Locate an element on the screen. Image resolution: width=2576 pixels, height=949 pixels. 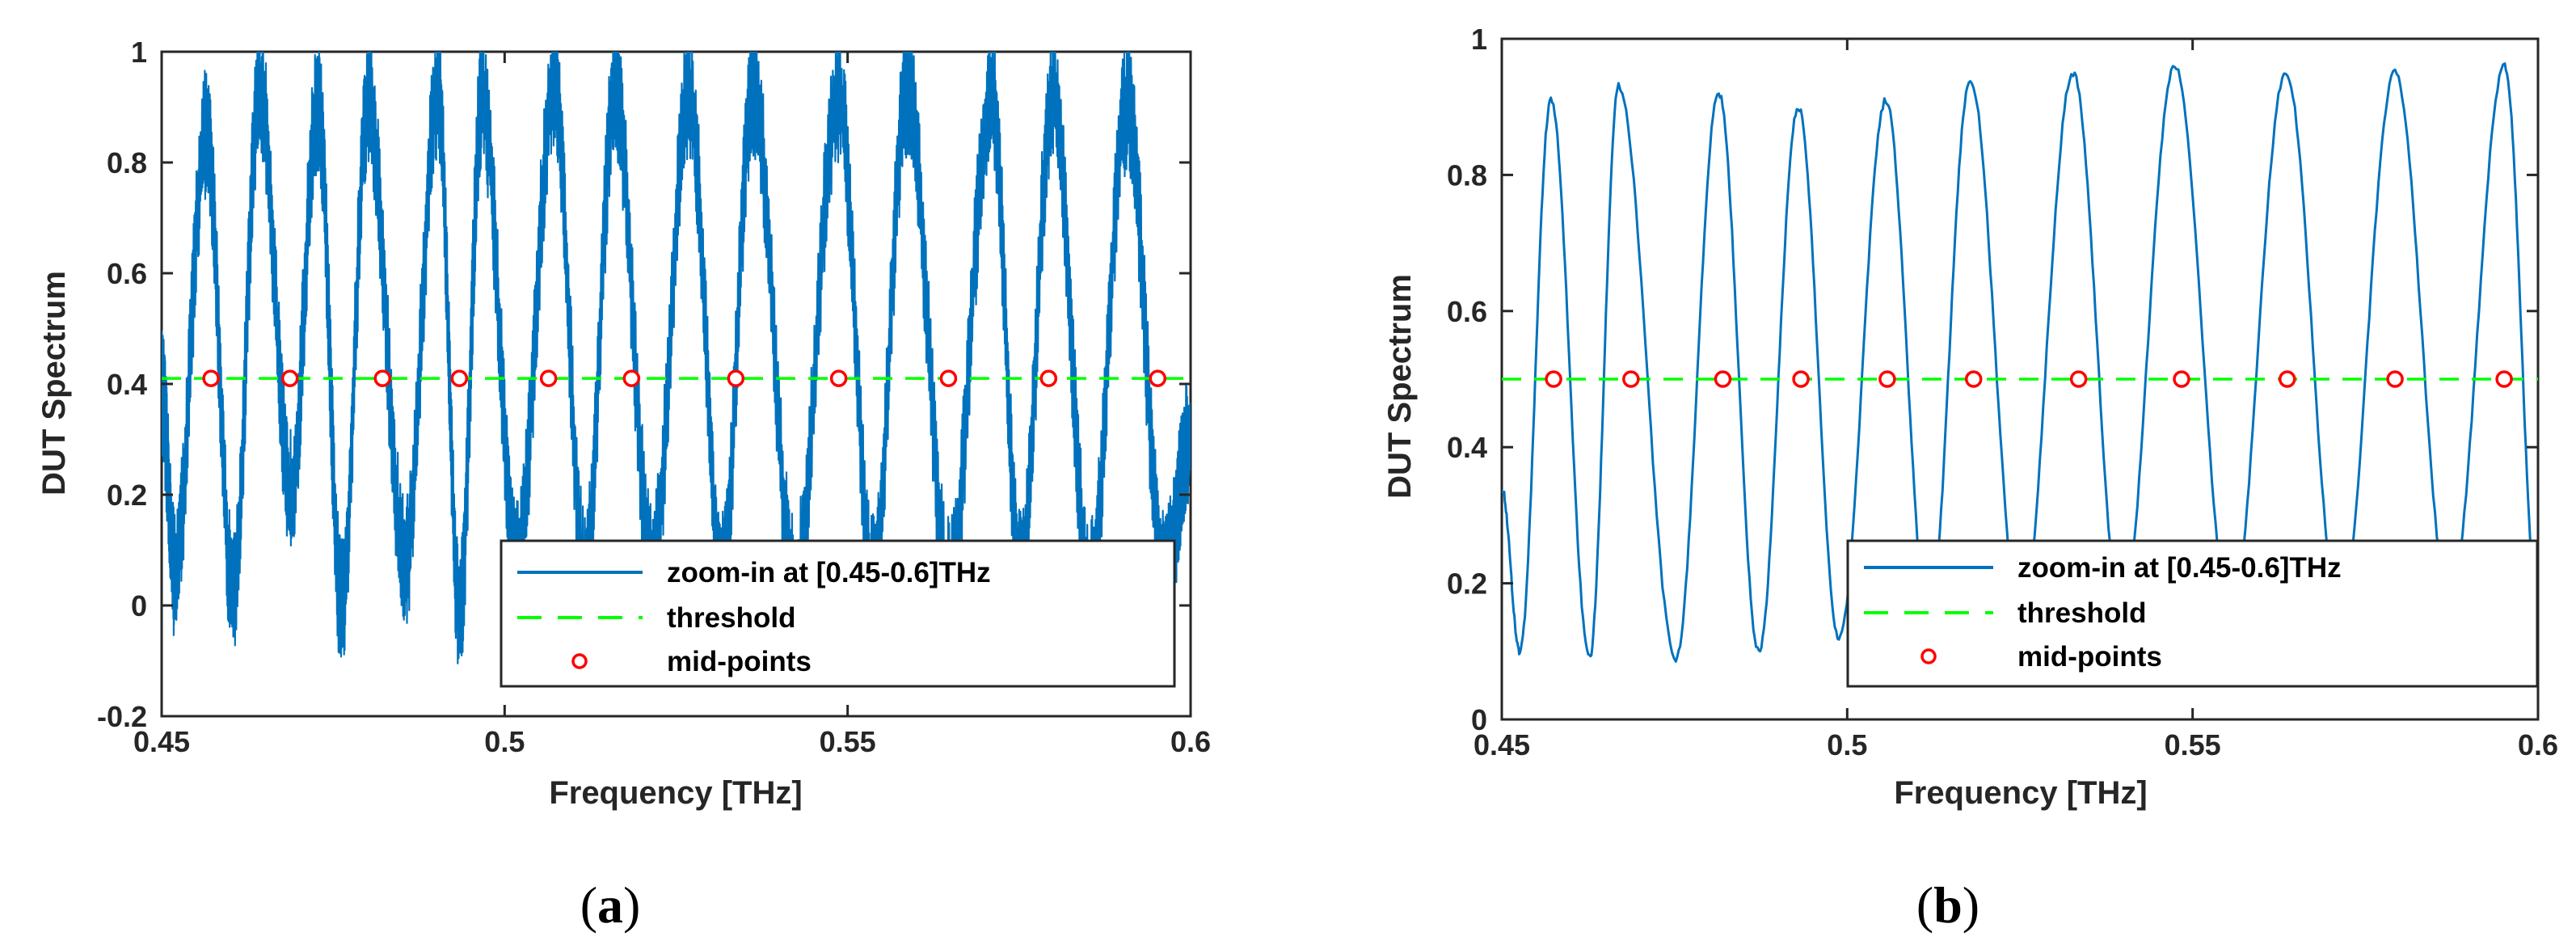
y-tick-label-b: 0.2 is located at coordinates (1467, 584).